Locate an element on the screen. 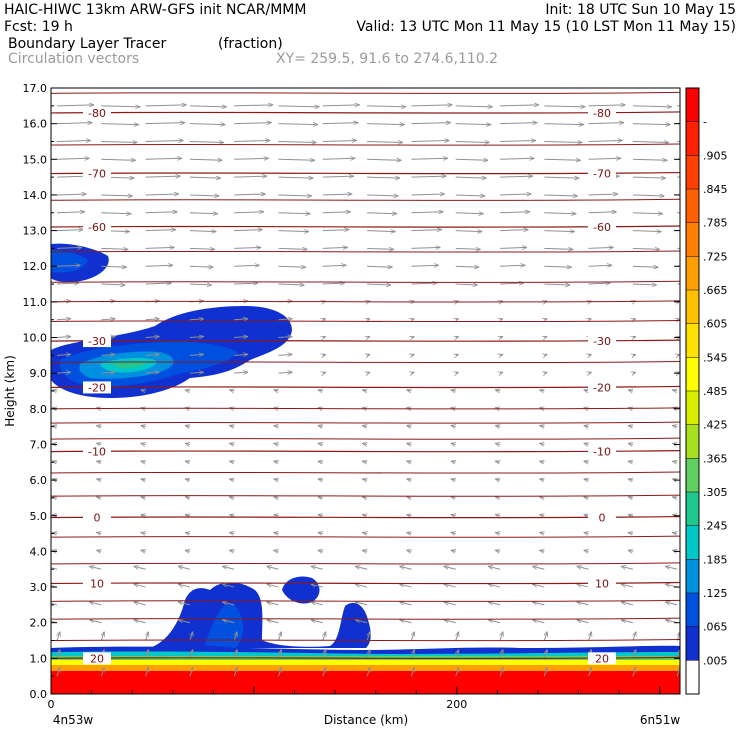  contour-label: -10 is located at coordinates (602, 452).